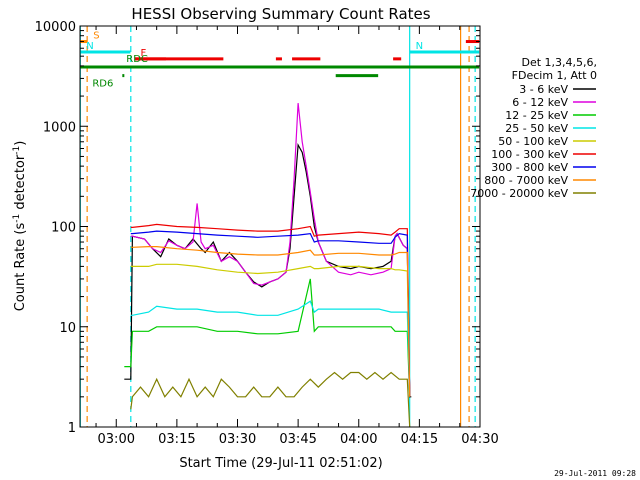  I want to click on y-tick-label-1: 10, so click(67, 328).